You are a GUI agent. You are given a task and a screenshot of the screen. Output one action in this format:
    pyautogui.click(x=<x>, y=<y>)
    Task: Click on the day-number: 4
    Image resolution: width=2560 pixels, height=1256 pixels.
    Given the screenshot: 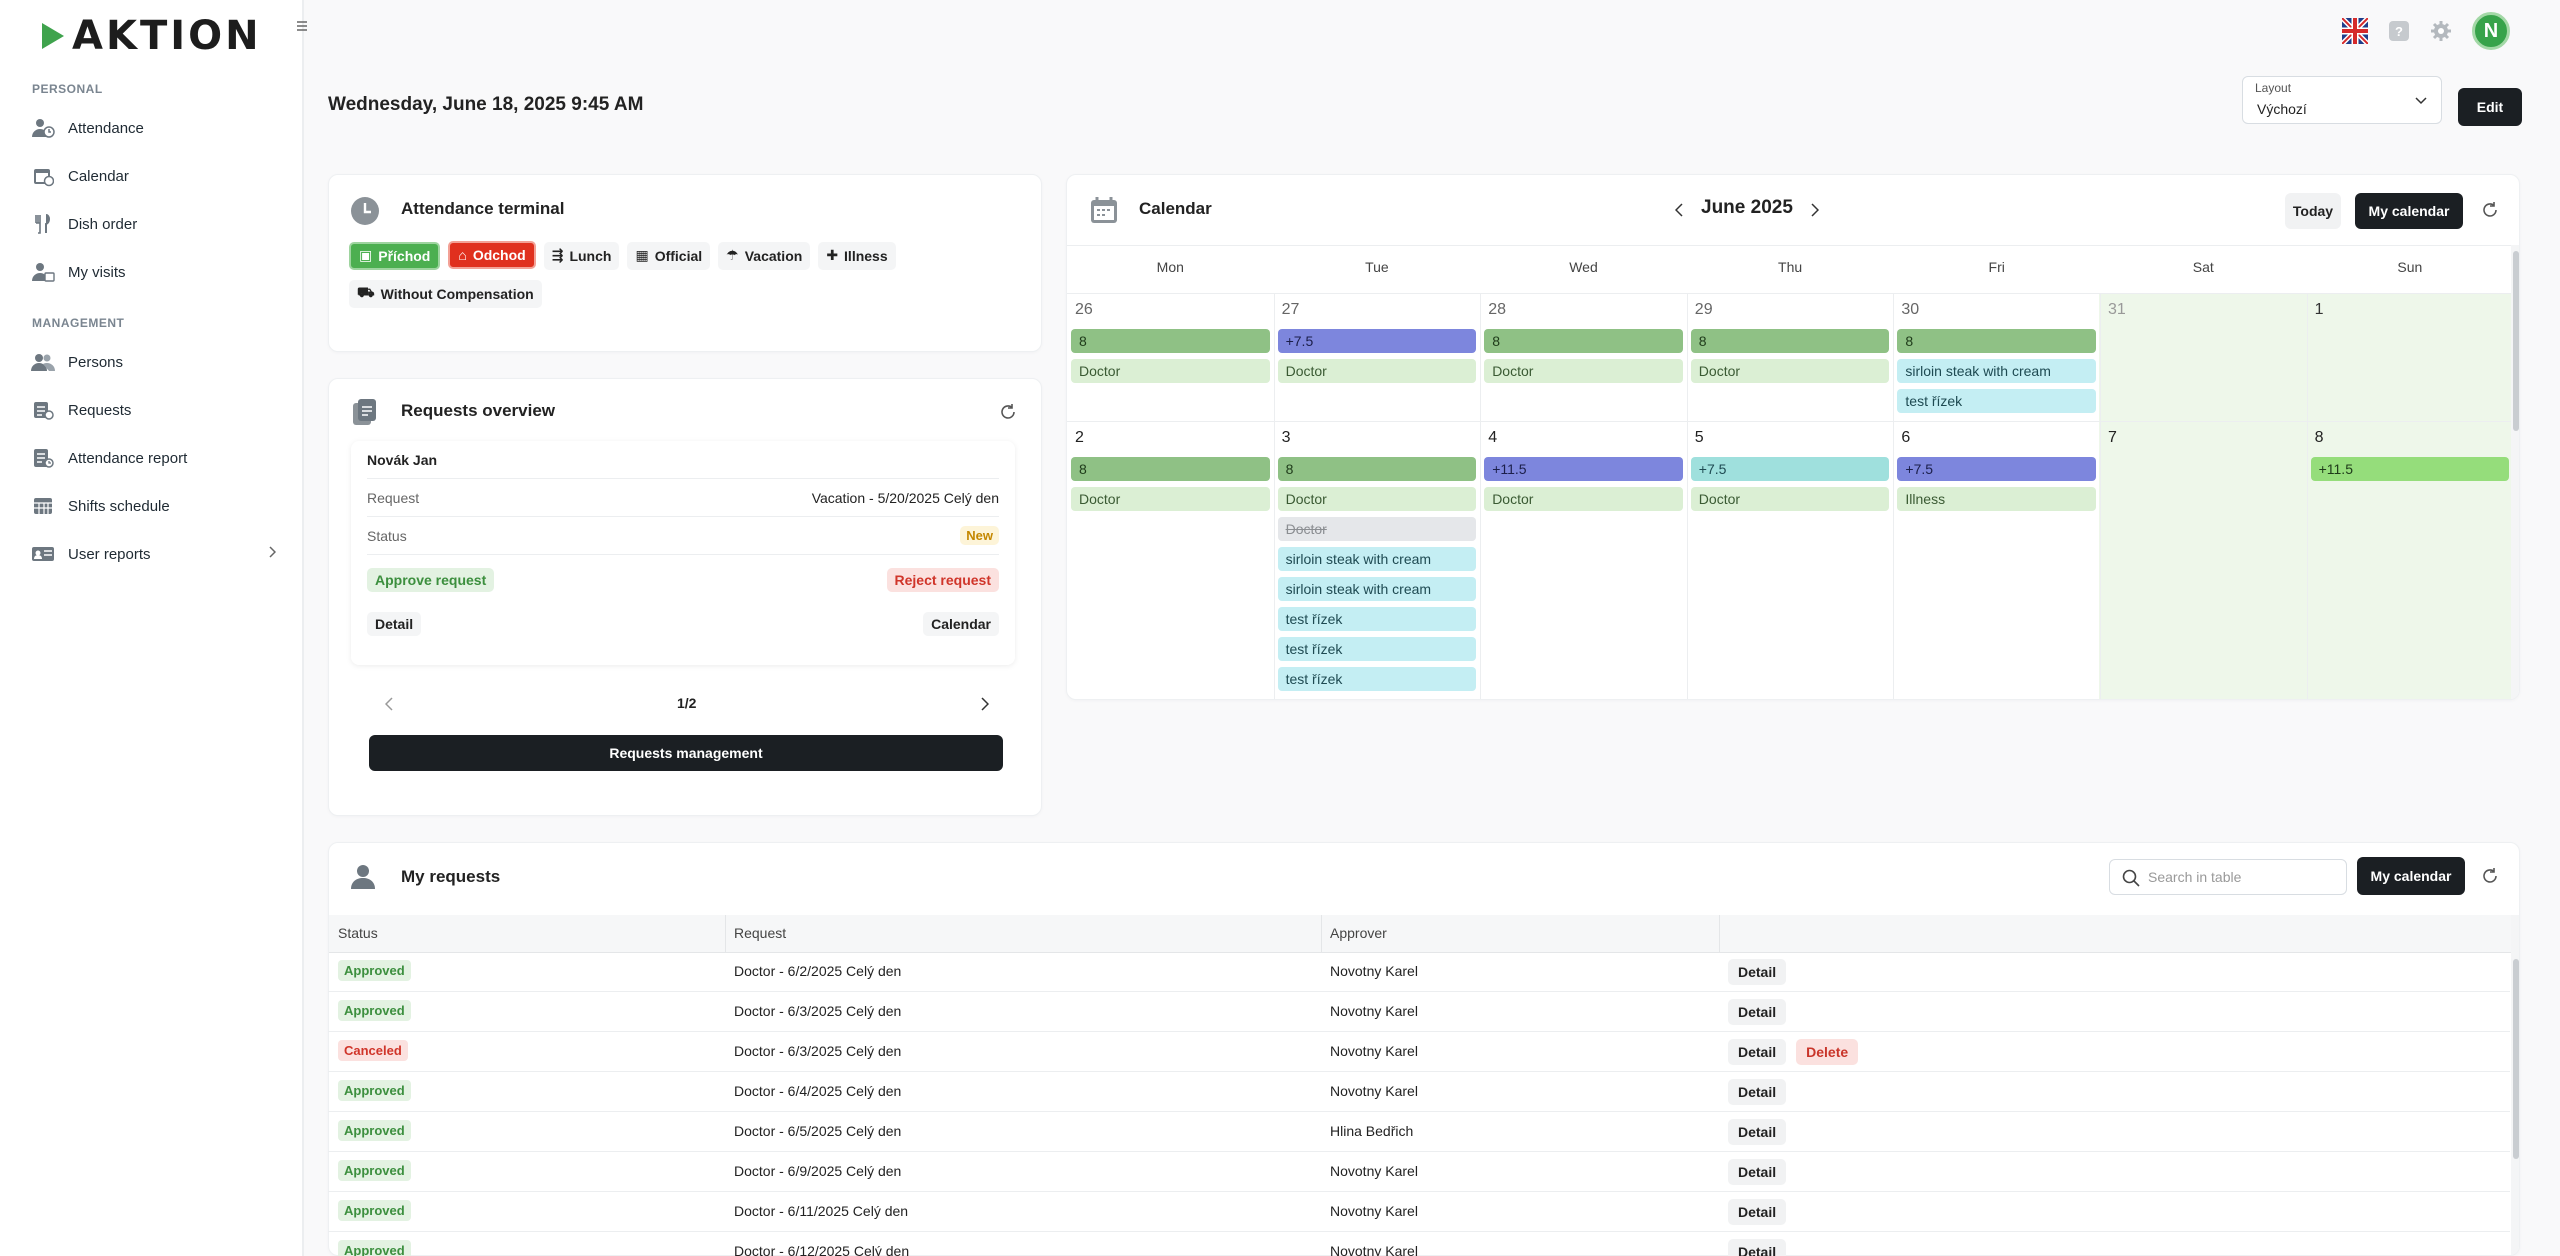 What is the action you would take?
    pyautogui.click(x=1493, y=437)
    